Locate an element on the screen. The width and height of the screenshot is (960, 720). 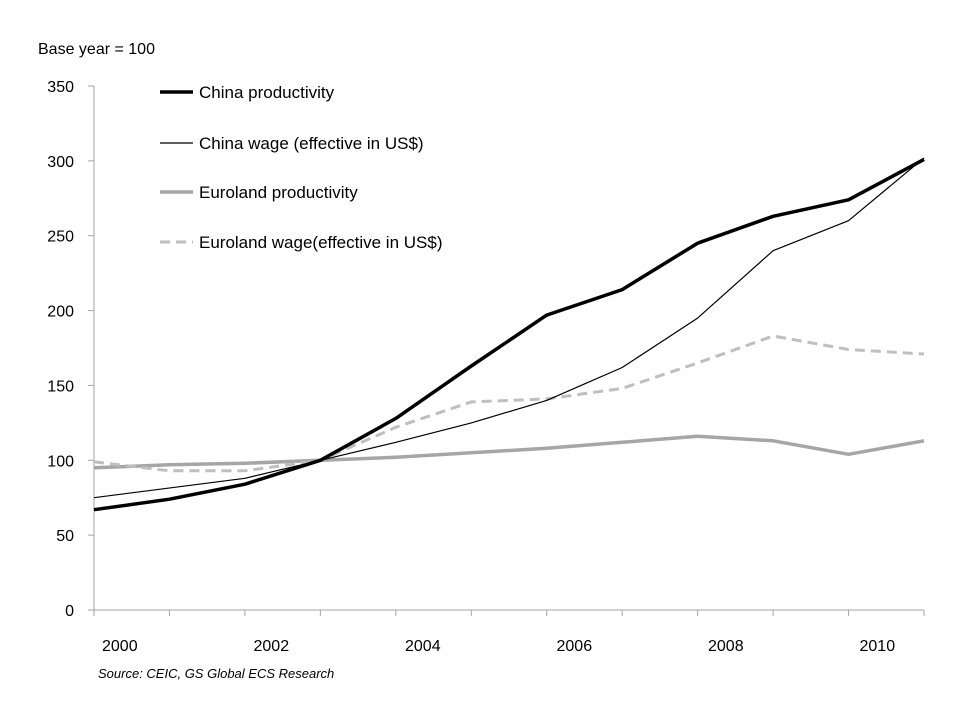
x-tick-label: 2000 is located at coordinates (120, 646).